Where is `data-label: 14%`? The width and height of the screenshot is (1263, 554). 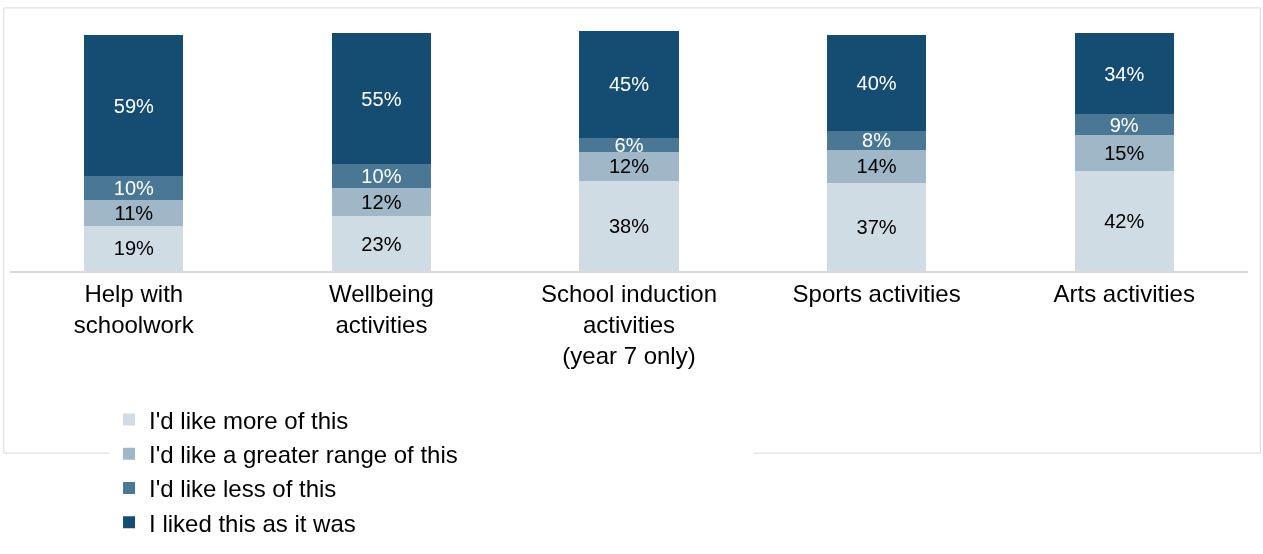 data-label: 14% is located at coordinates (876, 166).